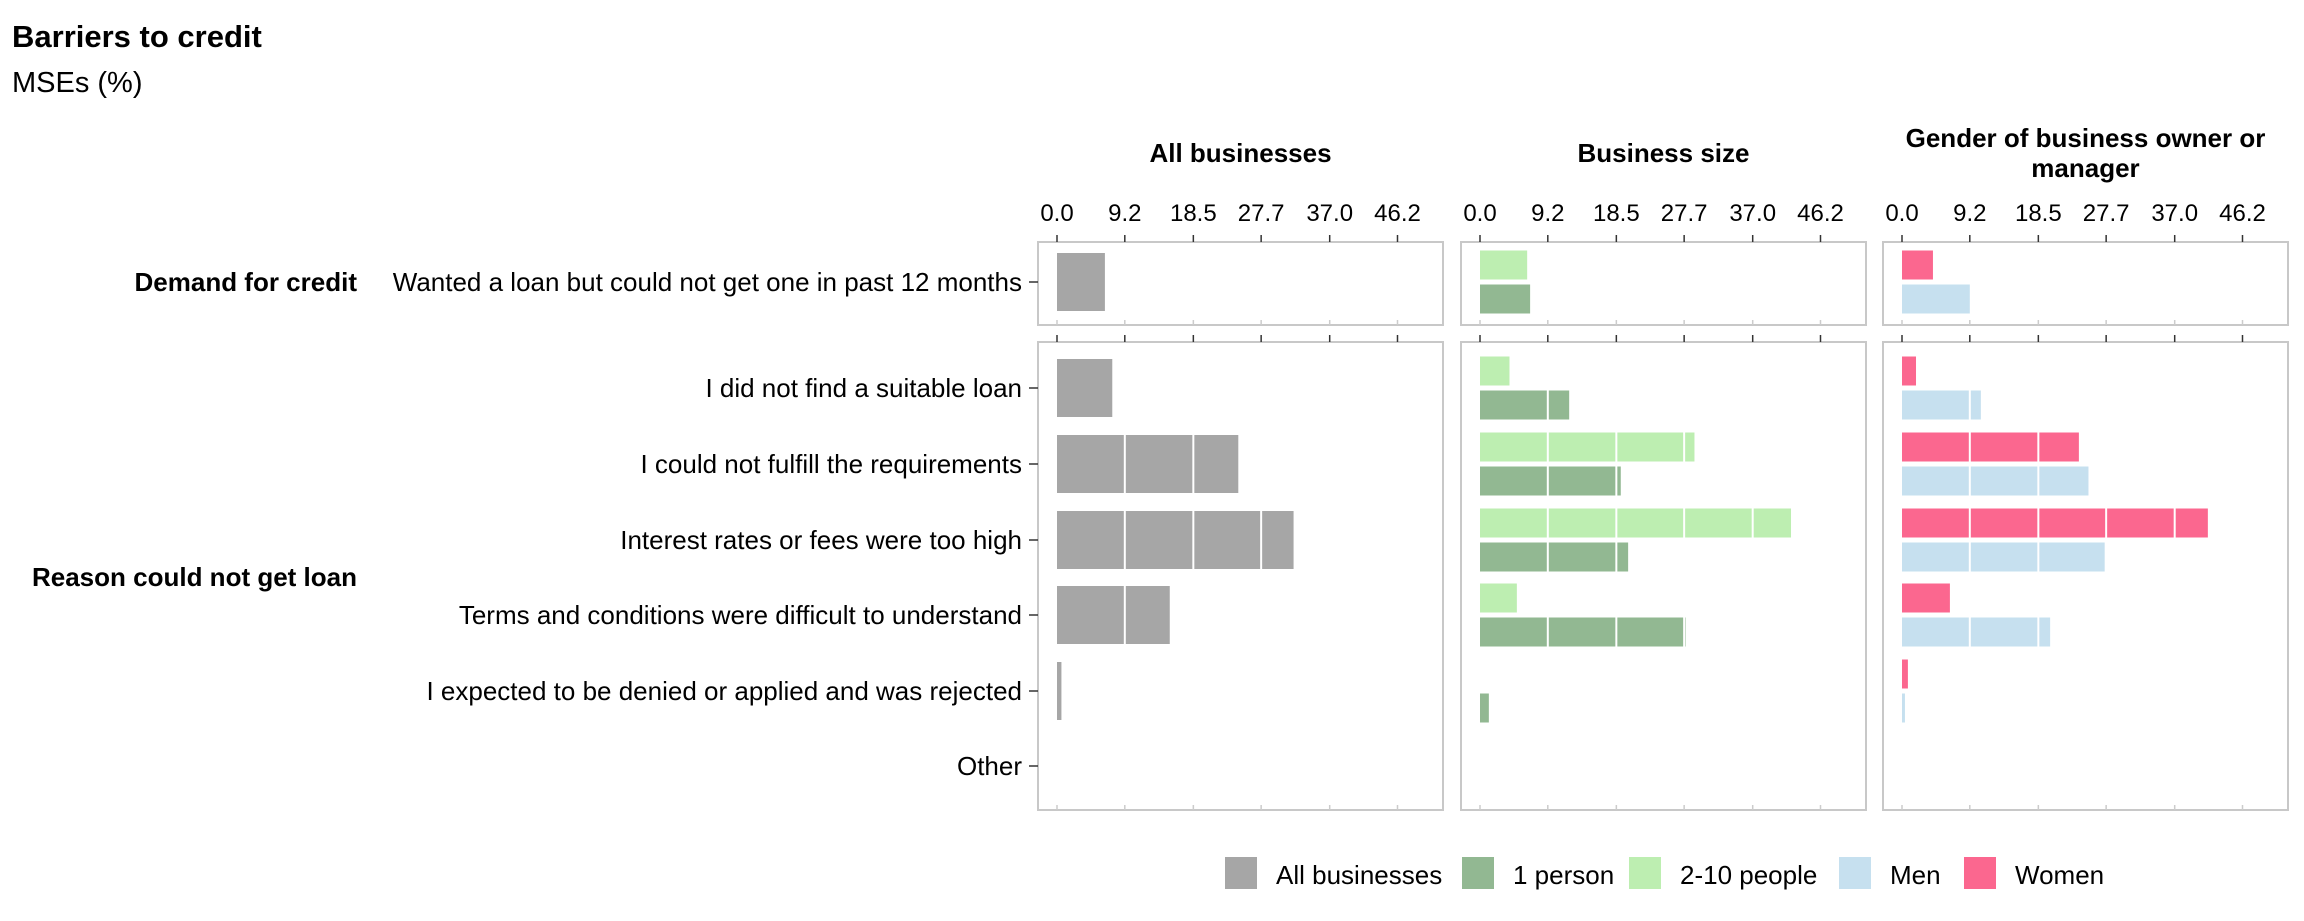 The image size is (2304, 921). I want to click on legend-label: 2-10 people, so click(1748, 875).